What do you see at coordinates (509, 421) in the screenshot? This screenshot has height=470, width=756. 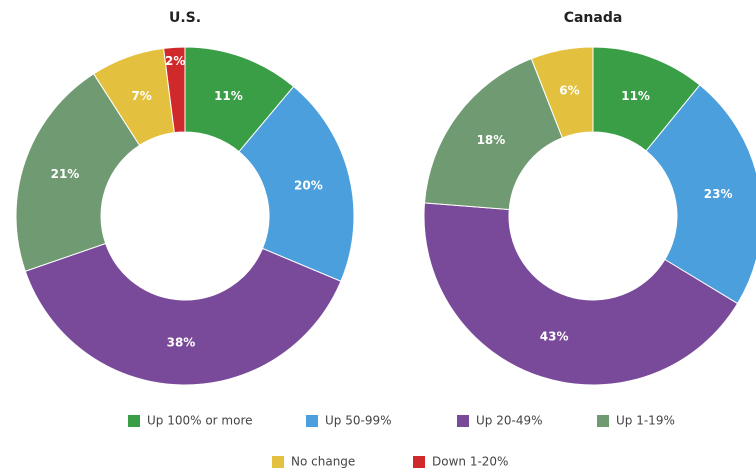 I see `legend-label: Up 20-49%` at bounding box center [509, 421].